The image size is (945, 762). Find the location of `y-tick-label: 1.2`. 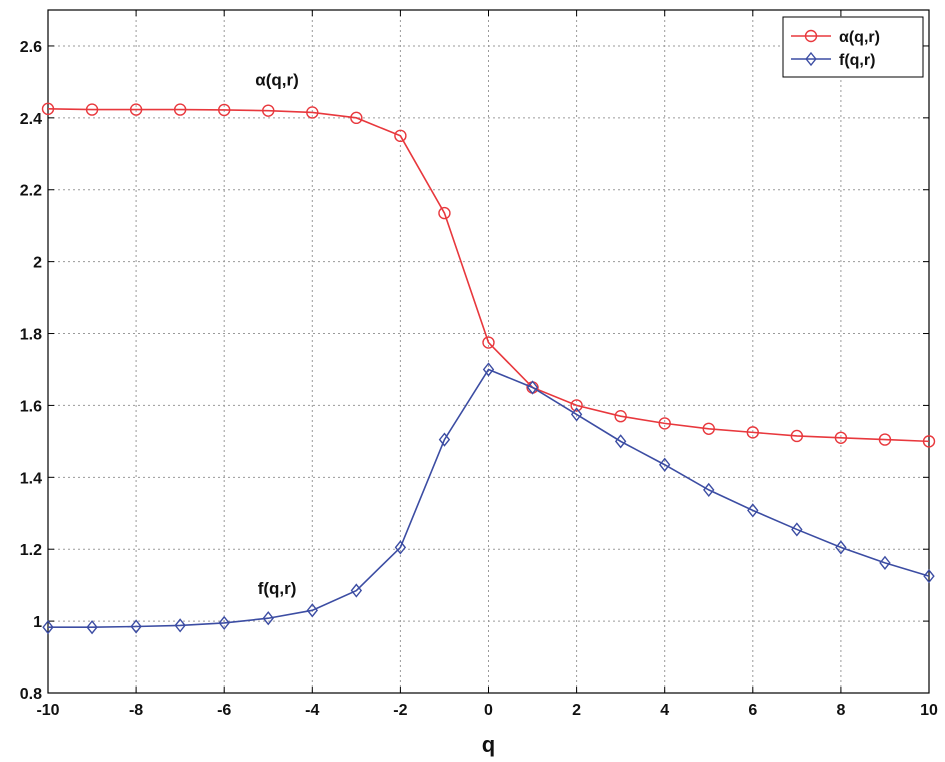

y-tick-label: 1.2 is located at coordinates (31, 550).